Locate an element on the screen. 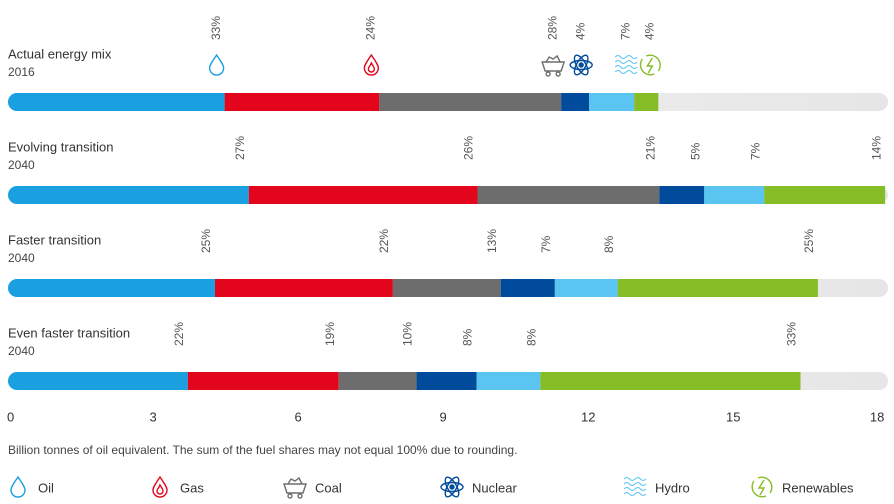  x-tick-label: 9 is located at coordinates (443, 416).